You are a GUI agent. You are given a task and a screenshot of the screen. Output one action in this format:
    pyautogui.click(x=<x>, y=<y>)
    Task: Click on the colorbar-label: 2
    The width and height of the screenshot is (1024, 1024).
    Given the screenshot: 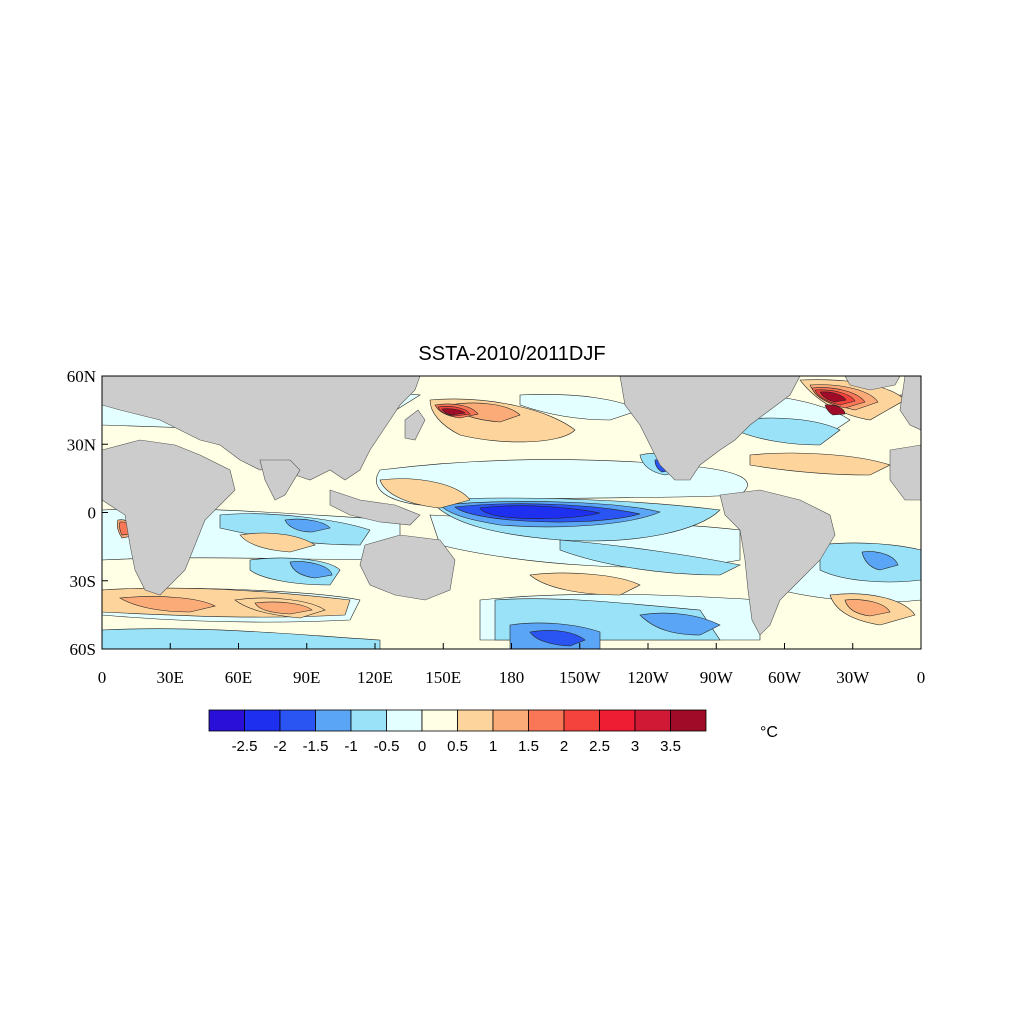 What is the action you would take?
    pyautogui.click(x=564, y=746)
    